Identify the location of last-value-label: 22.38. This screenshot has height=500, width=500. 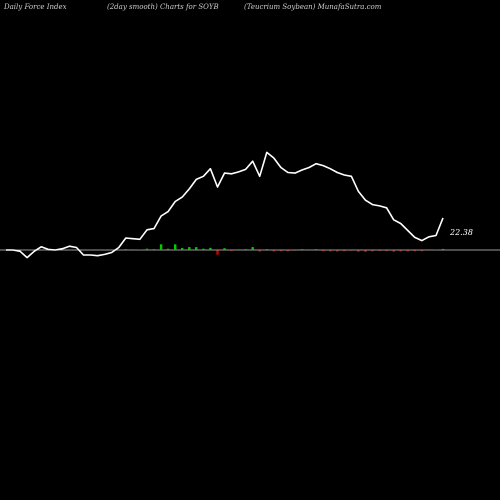
(461, 232).